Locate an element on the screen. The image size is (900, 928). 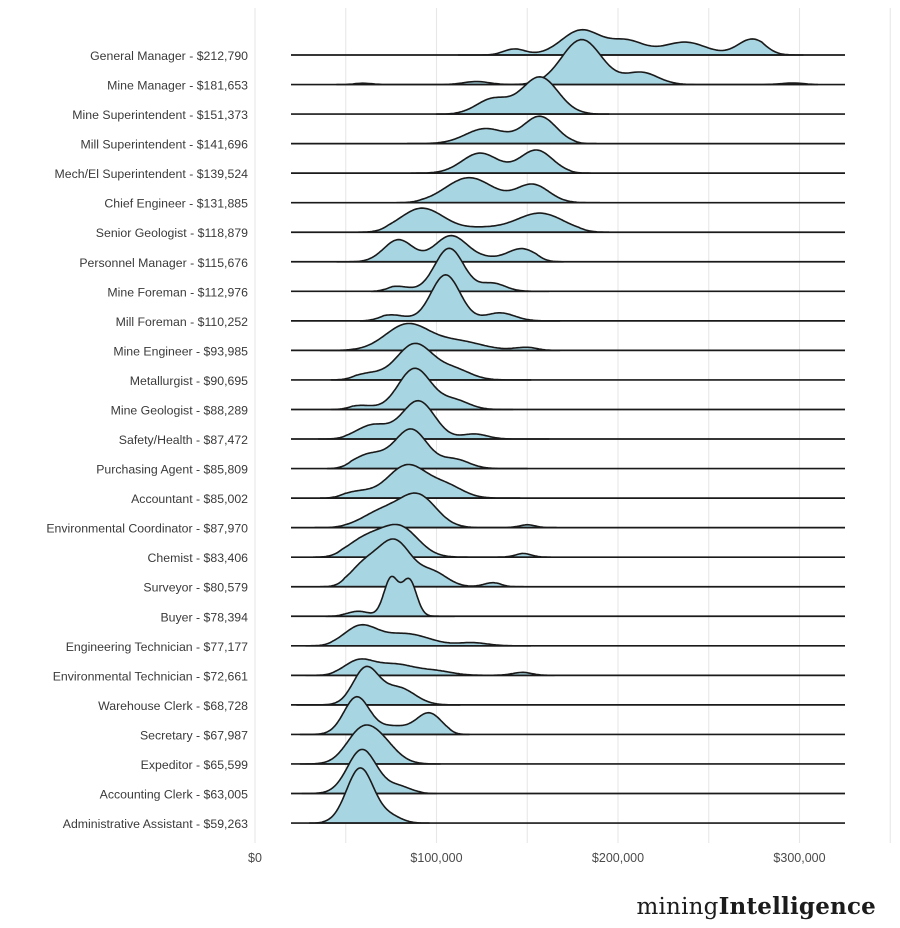
row-label: Safety/Health - $87,472 is located at coordinates (183, 440).